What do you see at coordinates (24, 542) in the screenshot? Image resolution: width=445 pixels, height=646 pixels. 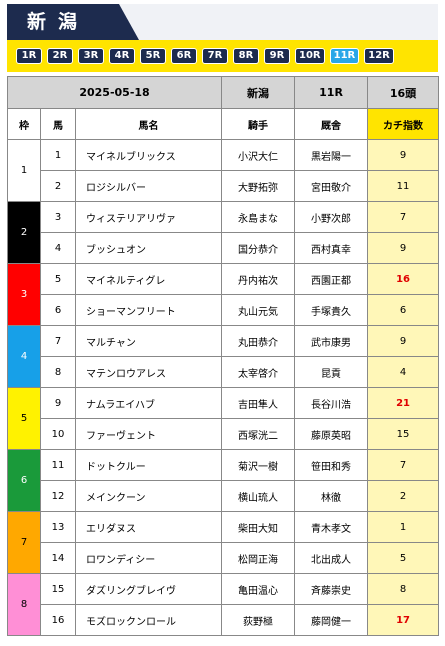 I see `bracket-cell: 7` at bounding box center [24, 542].